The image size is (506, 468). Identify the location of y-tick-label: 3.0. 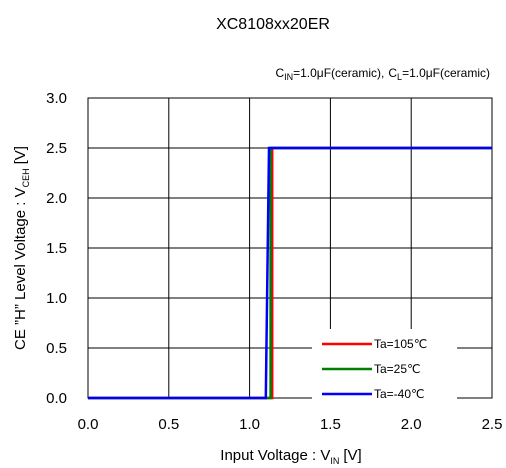
(56, 98).